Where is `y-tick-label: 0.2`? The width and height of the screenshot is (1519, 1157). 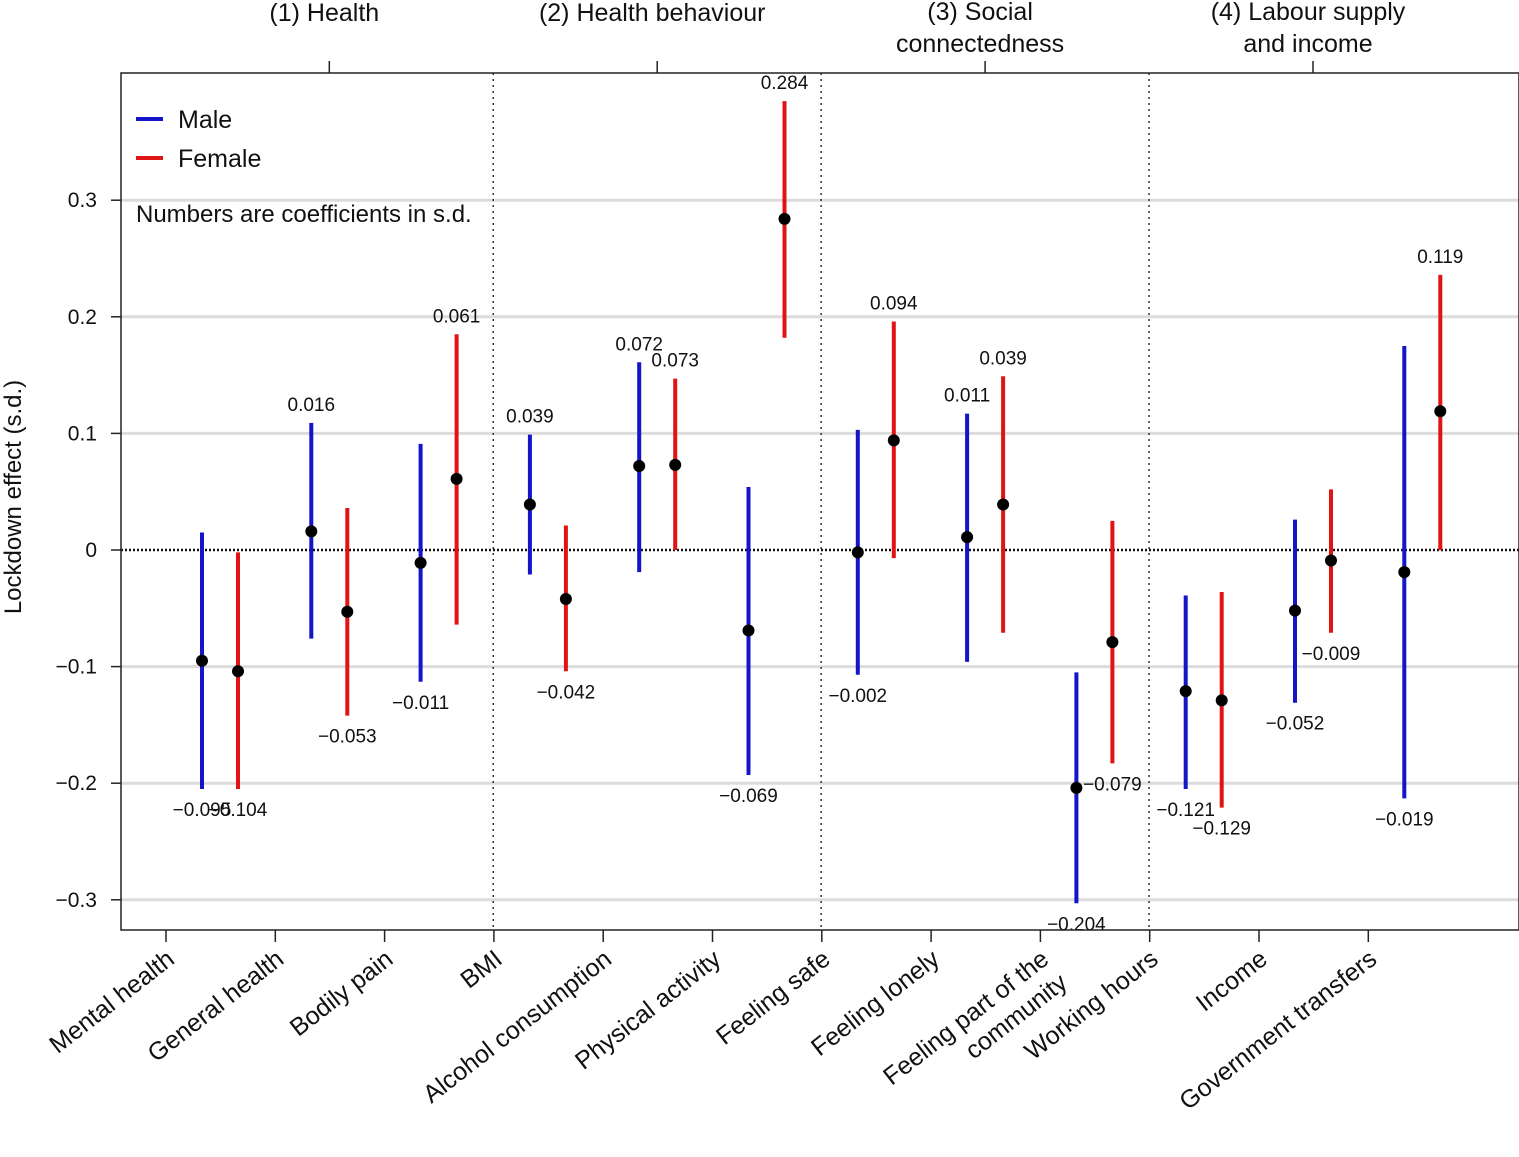 y-tick-label: 0.2 is located at coordinates (82, 317).